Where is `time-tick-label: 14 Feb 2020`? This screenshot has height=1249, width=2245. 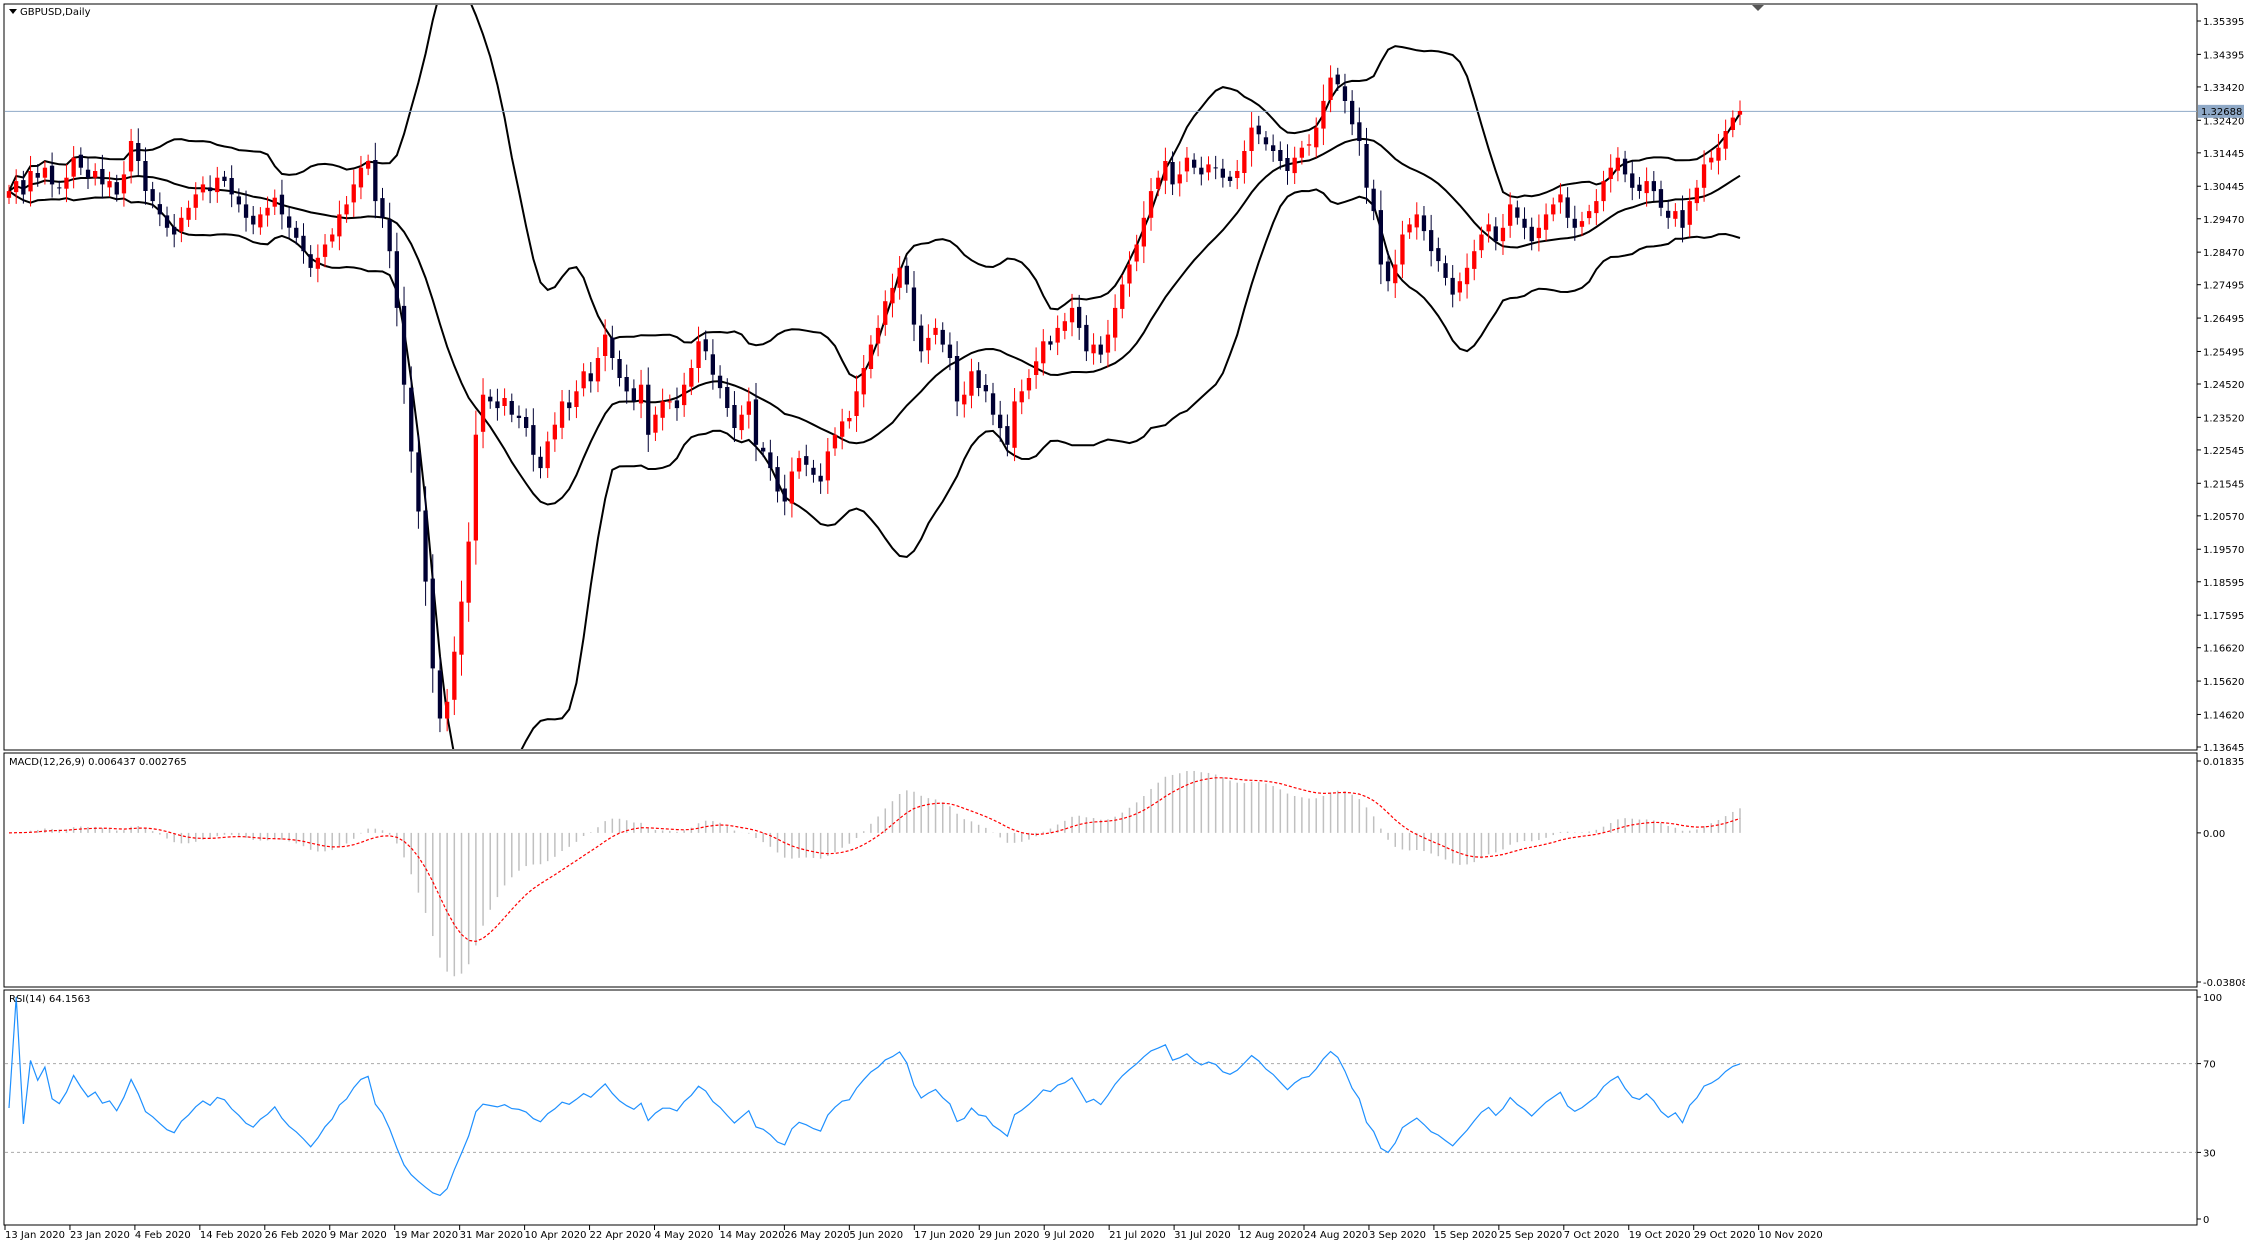
time-tick-label: 14 Feb 2020 is located at coordinates (231, 1235).